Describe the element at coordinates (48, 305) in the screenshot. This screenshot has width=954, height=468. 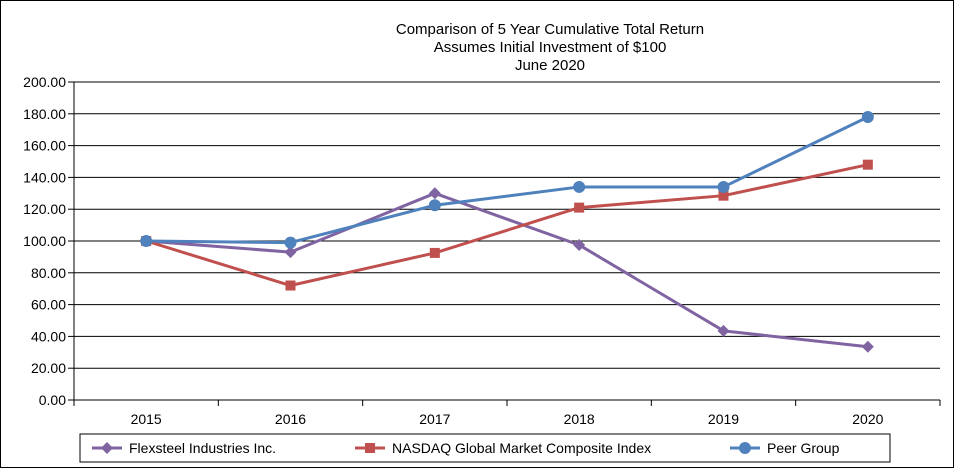
I see `y-tick-label-3: 60.00` at that location.